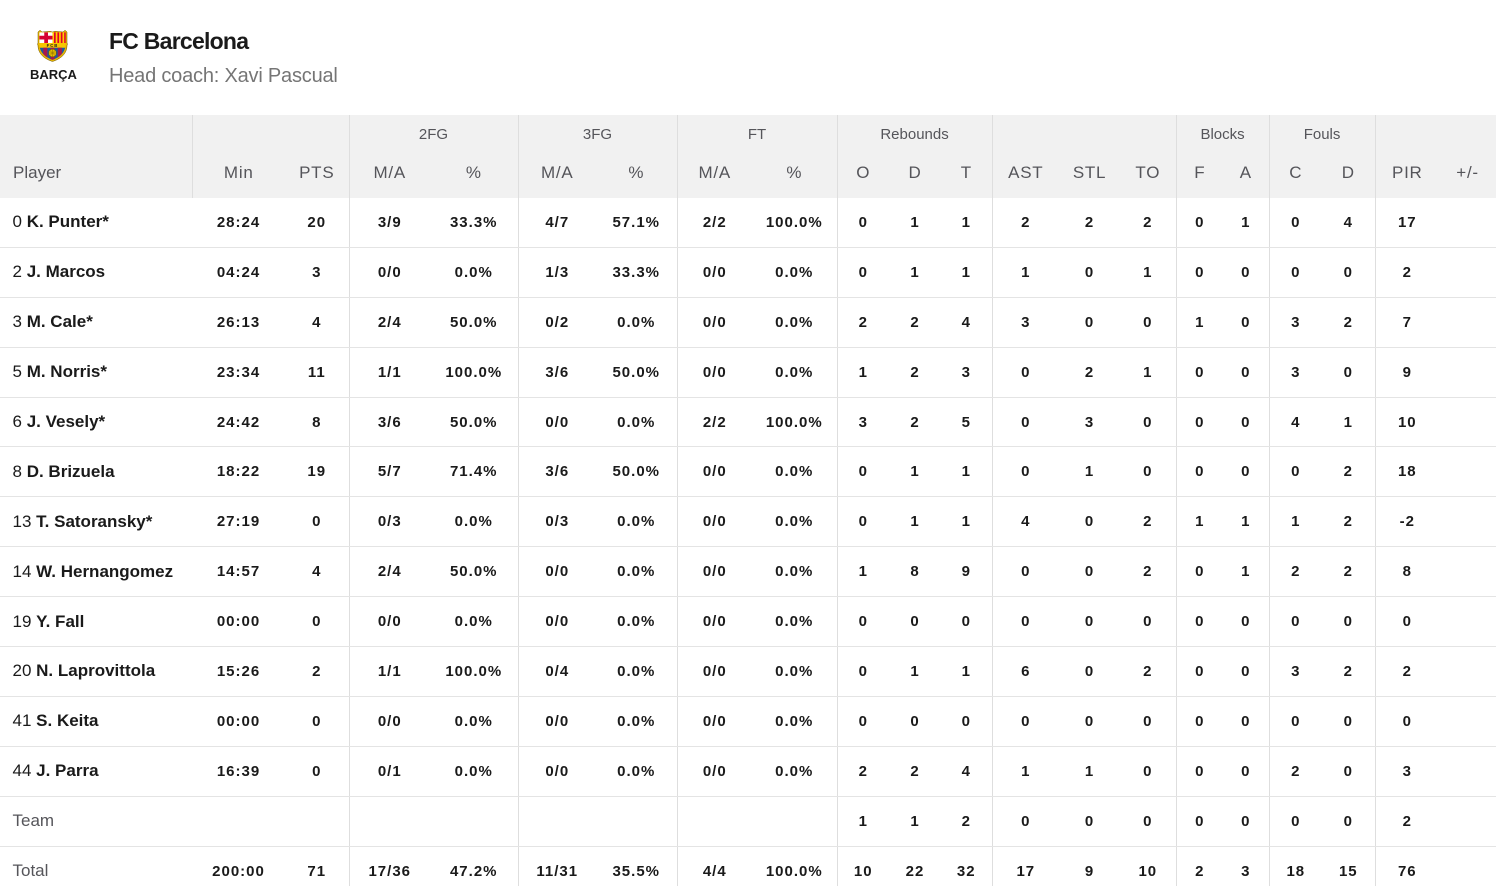 The width and height of the screenshot is (1496, 886). What do you see at coordinates (53, 45) in the screenshot?
I see `svg-text: FCB` at bounding box center [53, 45].